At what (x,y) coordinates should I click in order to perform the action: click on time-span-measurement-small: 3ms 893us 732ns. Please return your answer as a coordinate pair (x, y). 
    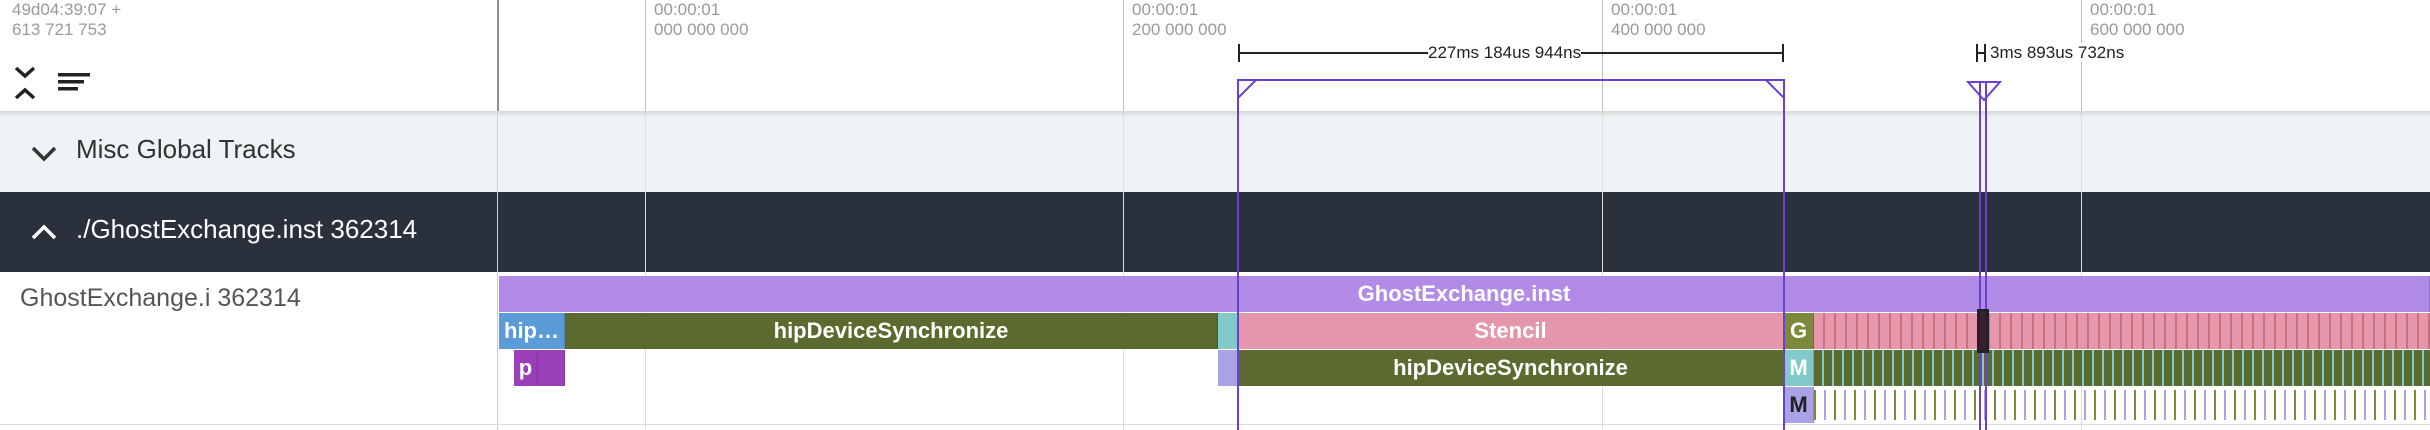
    Looking at the image, I should click on (2051, 53).